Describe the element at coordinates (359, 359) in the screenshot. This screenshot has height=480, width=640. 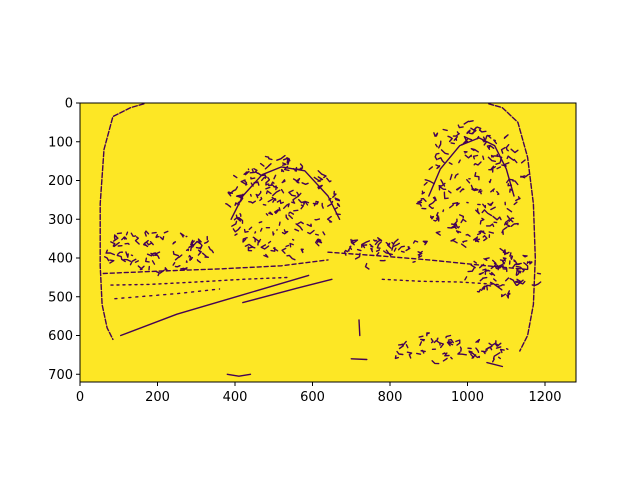
I see `ground-mark-edge` at that location.